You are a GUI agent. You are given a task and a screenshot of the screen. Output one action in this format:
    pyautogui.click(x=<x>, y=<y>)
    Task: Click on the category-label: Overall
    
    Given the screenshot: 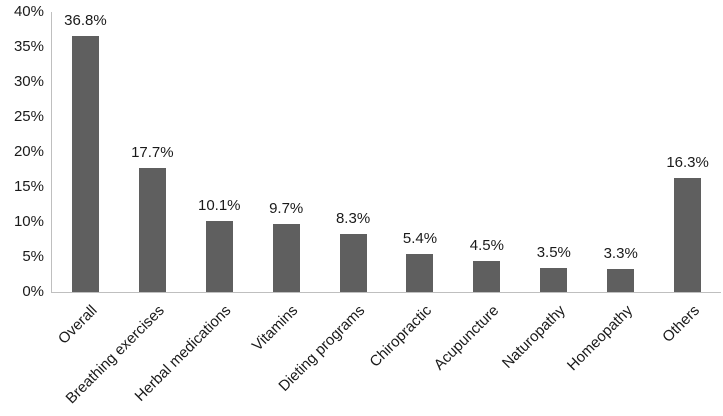 What is the action you would take?
    pyautogui.click(x=77, y=325)
    